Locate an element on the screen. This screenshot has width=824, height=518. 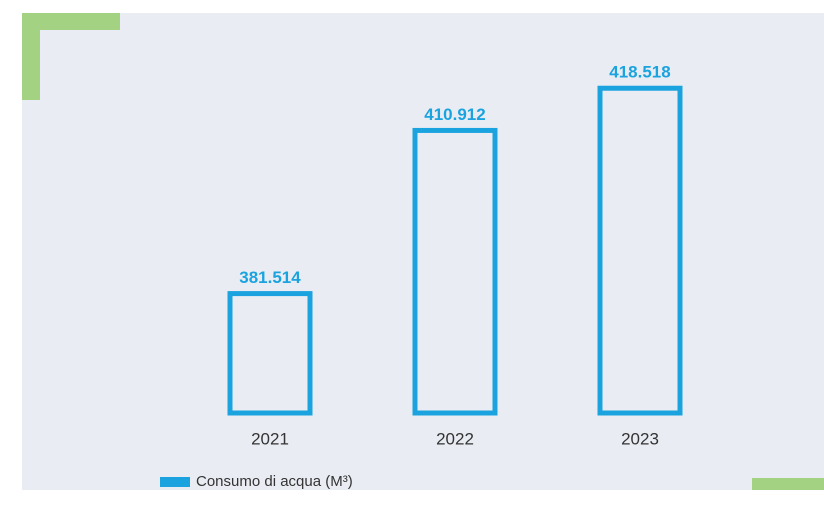
value-label: 410.912 is located at coordinates (454, 114).